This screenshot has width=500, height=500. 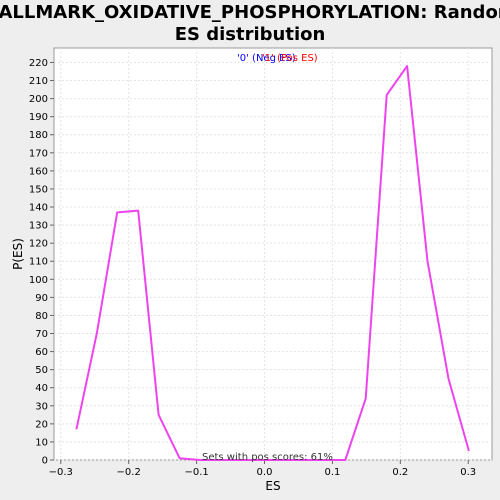 I want to click on y-tick-label: 60, so click(x=41, y=352).